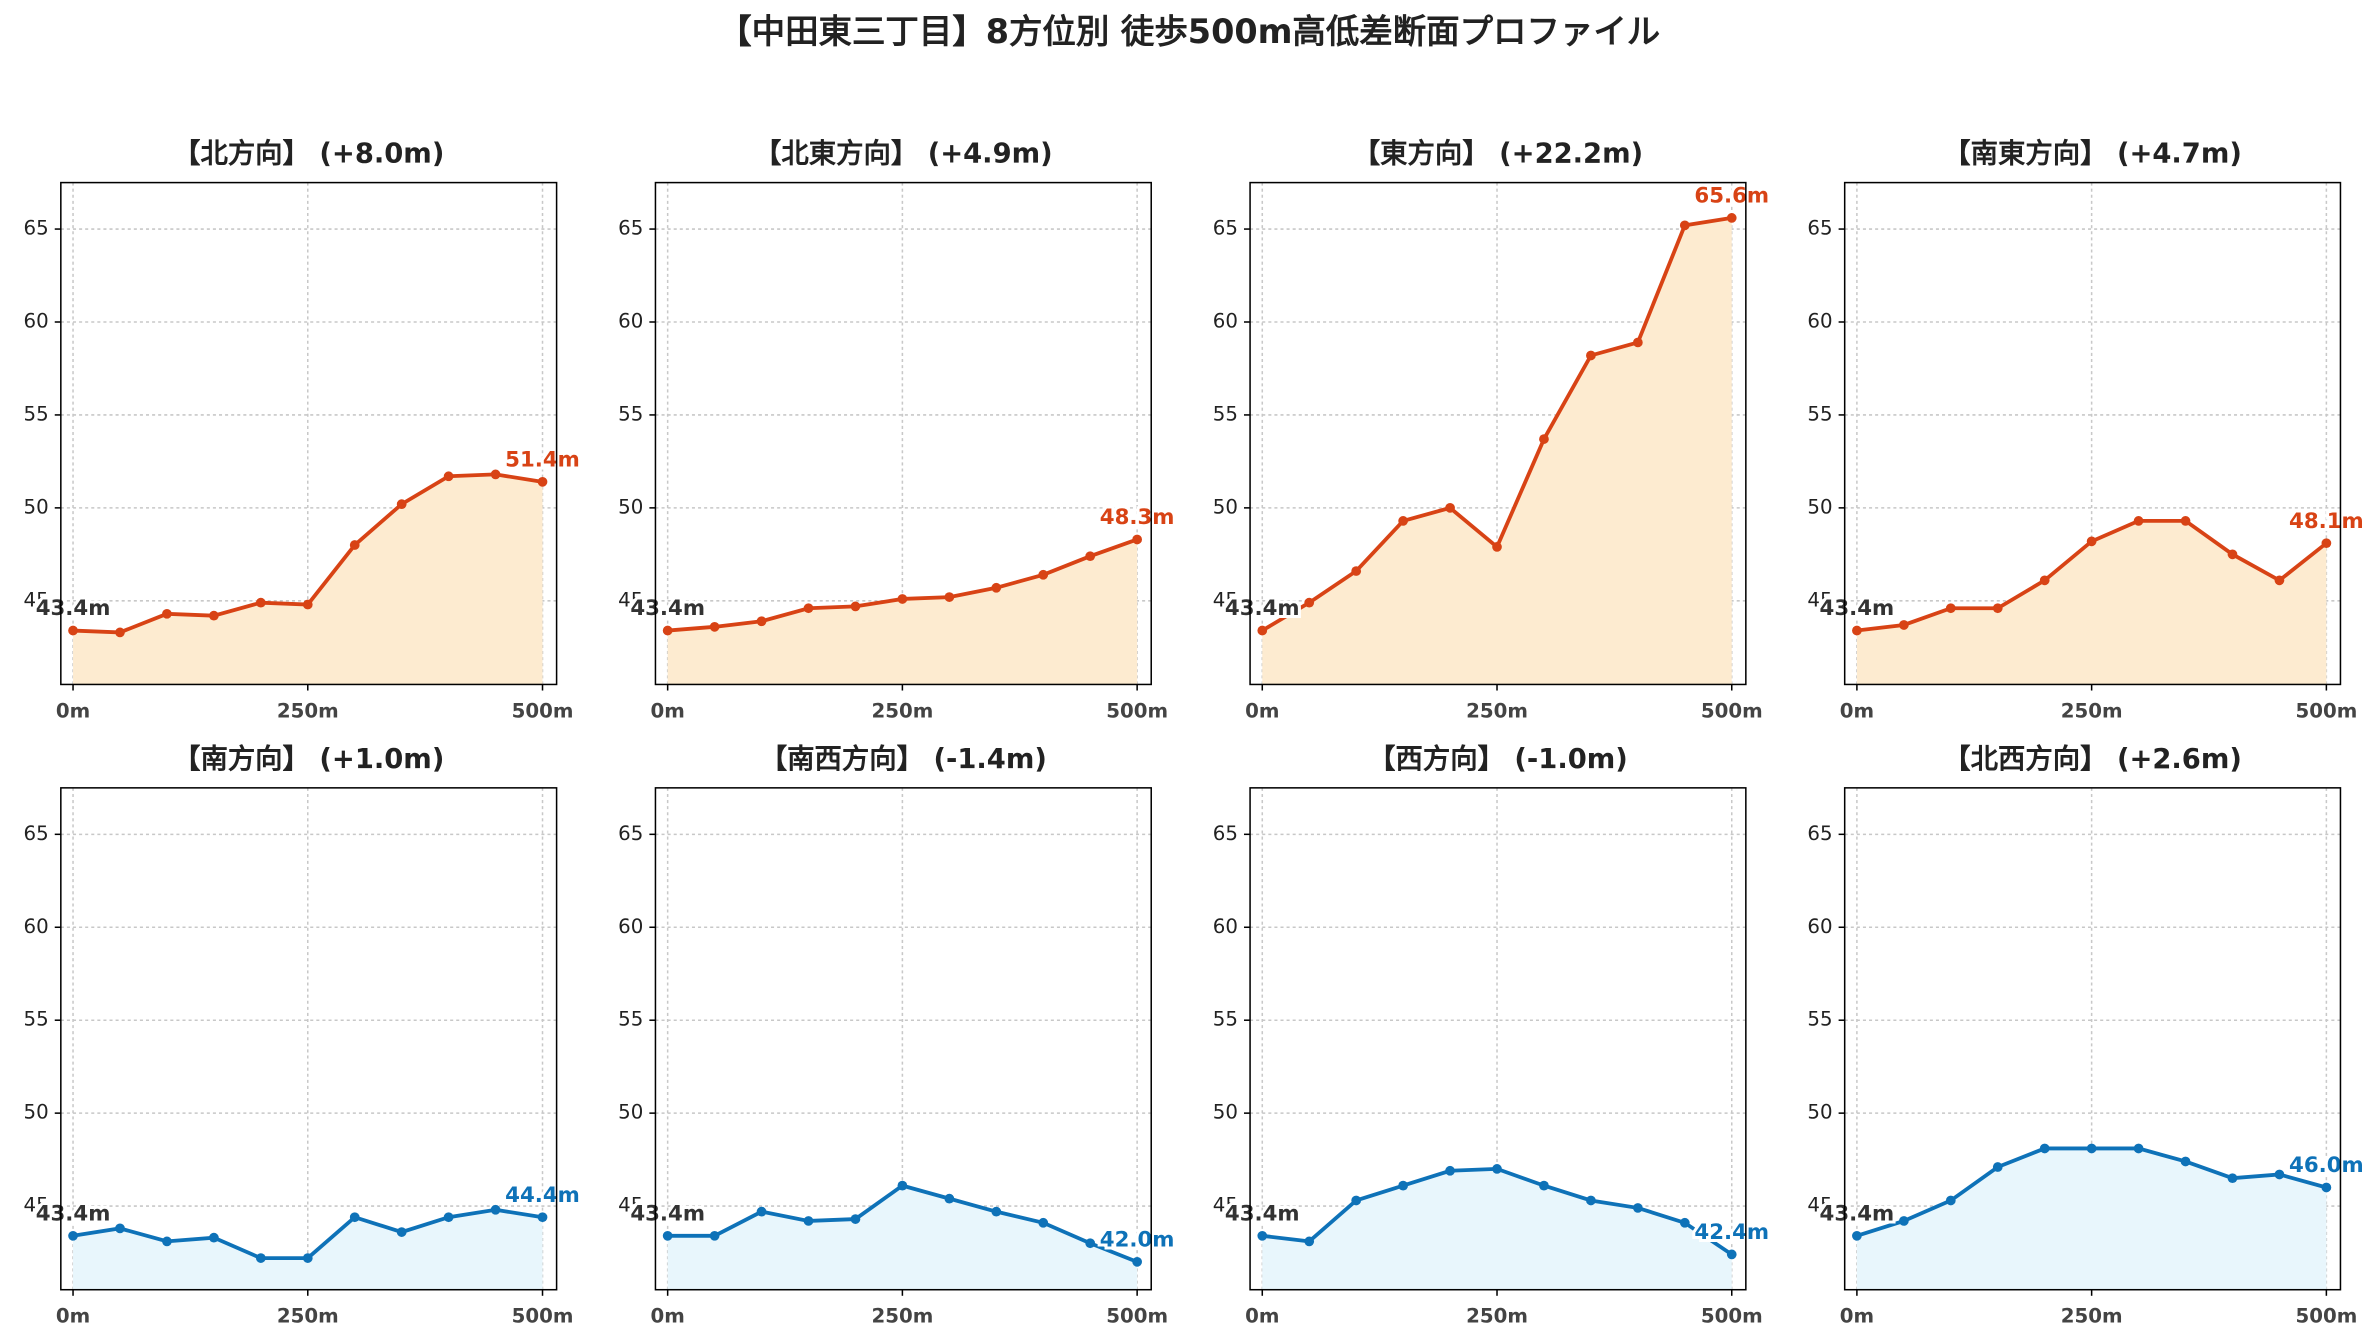 This screenshot has height=1340, width=2380. I want to click on value-label: 46.0m, so click(2326, 1165).